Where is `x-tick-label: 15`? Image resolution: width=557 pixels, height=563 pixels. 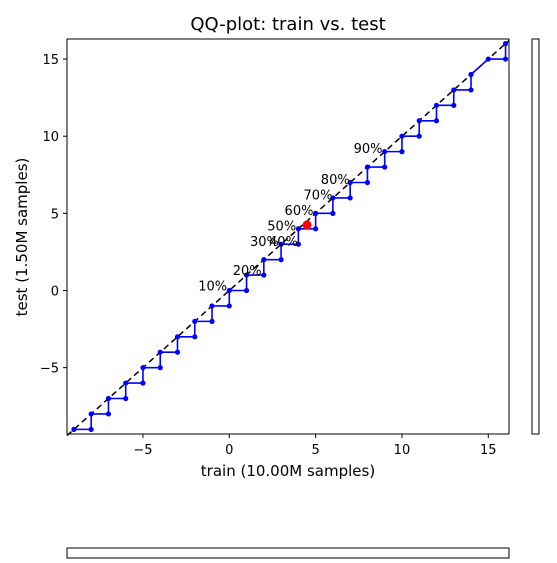 x-tick-label: 15 is located at coordinates (488, 450).